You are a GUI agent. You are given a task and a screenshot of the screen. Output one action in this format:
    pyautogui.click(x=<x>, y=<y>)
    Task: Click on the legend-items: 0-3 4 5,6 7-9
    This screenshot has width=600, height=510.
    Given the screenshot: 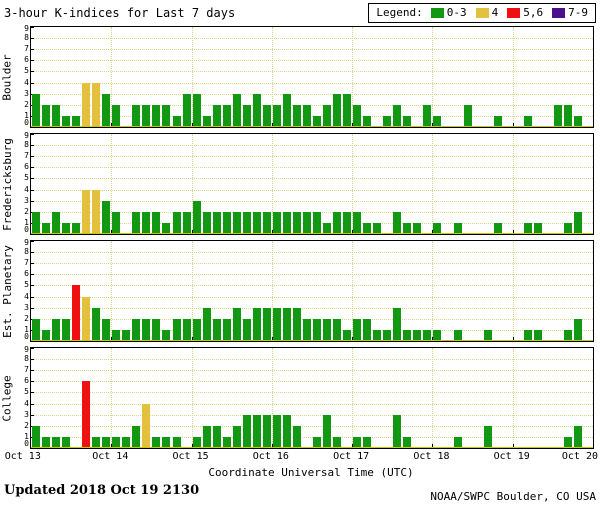 What is the action you would take?
    pyautogui.click(x=509, y=12)
    